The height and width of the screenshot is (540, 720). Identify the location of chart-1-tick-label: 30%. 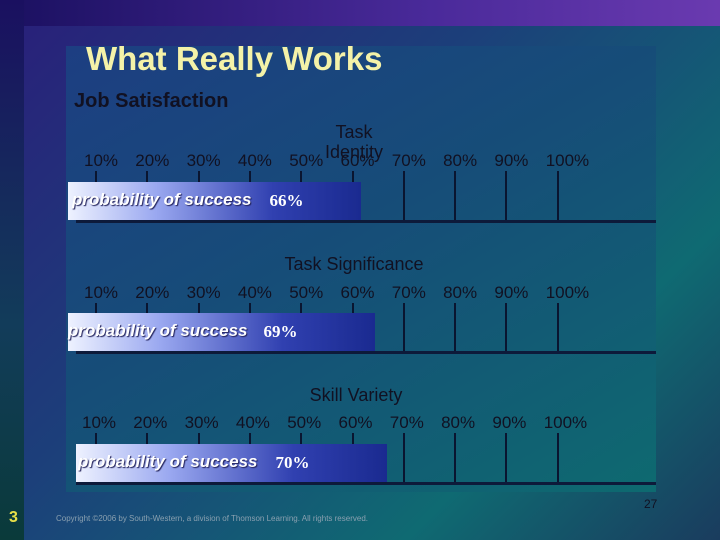
(203, 160).